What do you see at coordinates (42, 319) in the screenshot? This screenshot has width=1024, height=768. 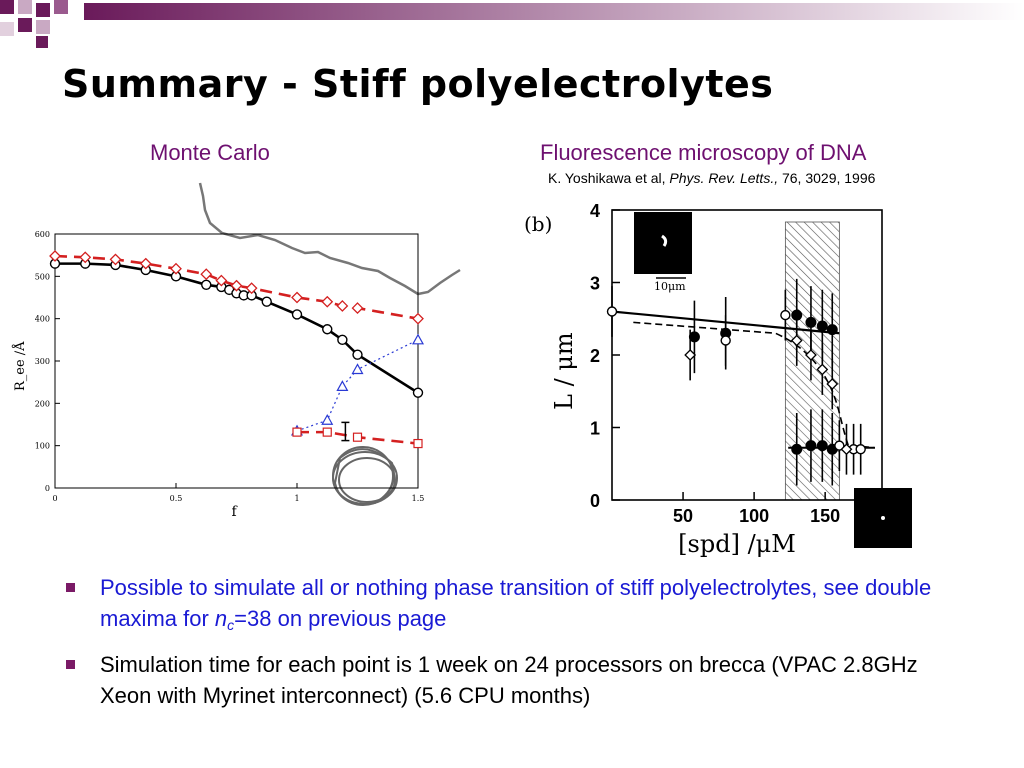 I see `y-tick-label: 400` at bounding box center [42, 319].